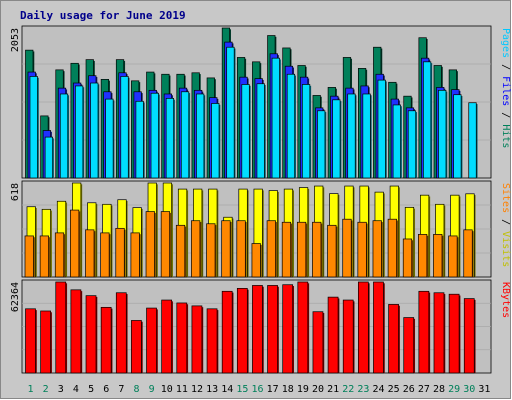 This screenshot has height=400, width=512. I want to click on panel-legend: KBytes, so click(505, 300).